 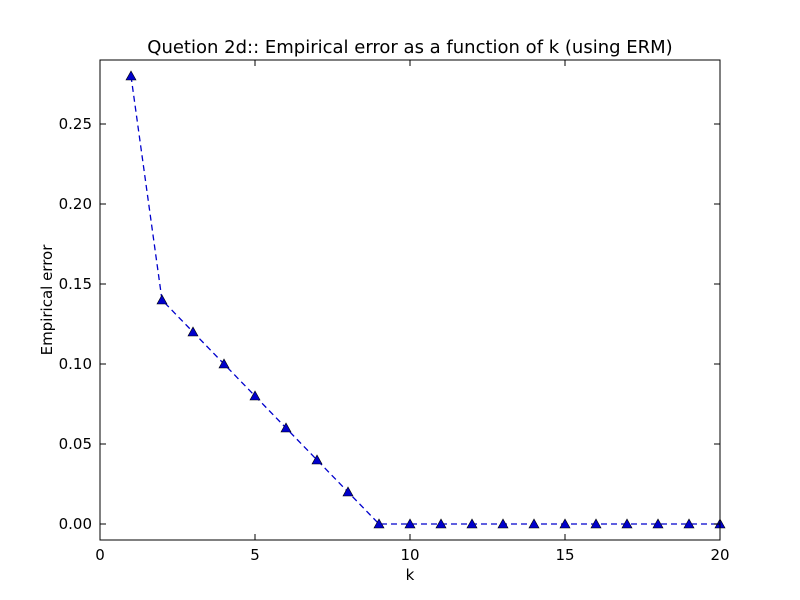 I want to click on y-tick-label: 0.15, so click(x=75, y=284).